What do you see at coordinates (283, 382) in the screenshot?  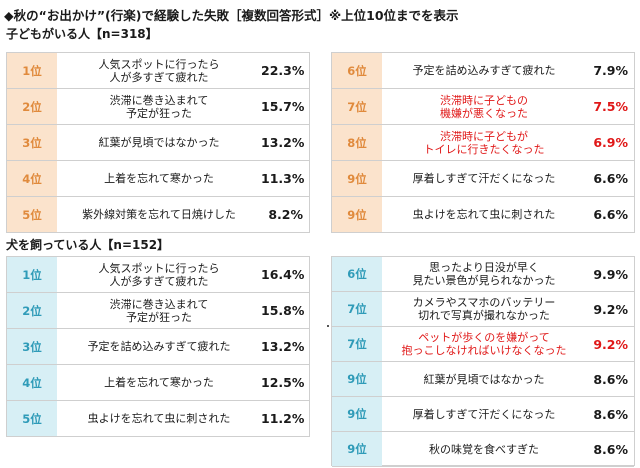 I see `item-value: 12.5%` at bounding box center [283, 382].